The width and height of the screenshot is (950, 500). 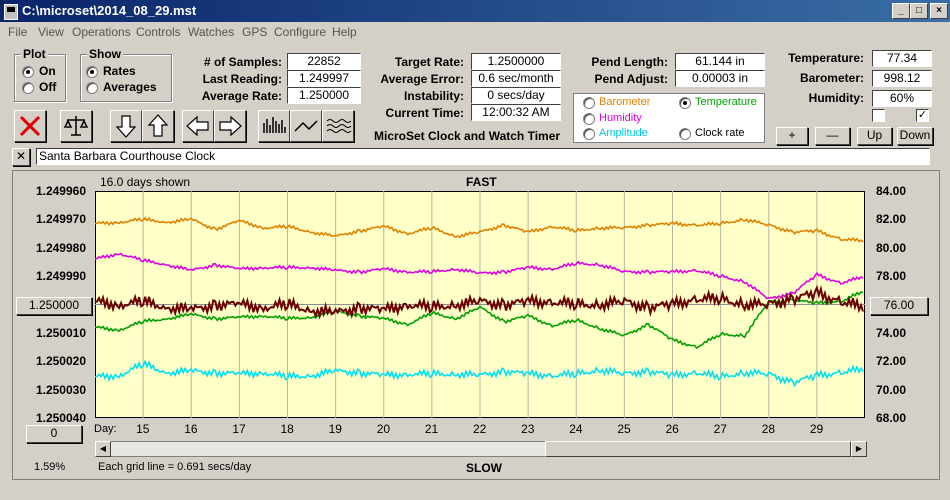 What do you see at coordinates (698, 449) in the screenshot?
I see `scroll-thumb` at bounding box center [698, 449].